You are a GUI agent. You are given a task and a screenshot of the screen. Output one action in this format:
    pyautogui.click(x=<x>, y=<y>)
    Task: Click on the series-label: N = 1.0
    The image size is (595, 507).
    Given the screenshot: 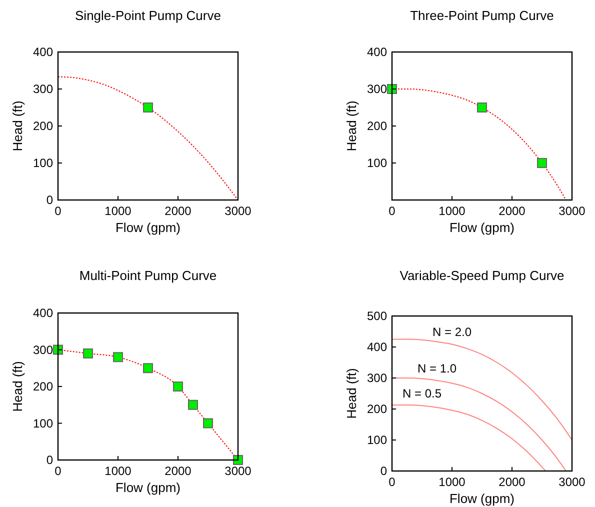 What is the action you would take?
    pyautogui.click(x=437, y=368)
    